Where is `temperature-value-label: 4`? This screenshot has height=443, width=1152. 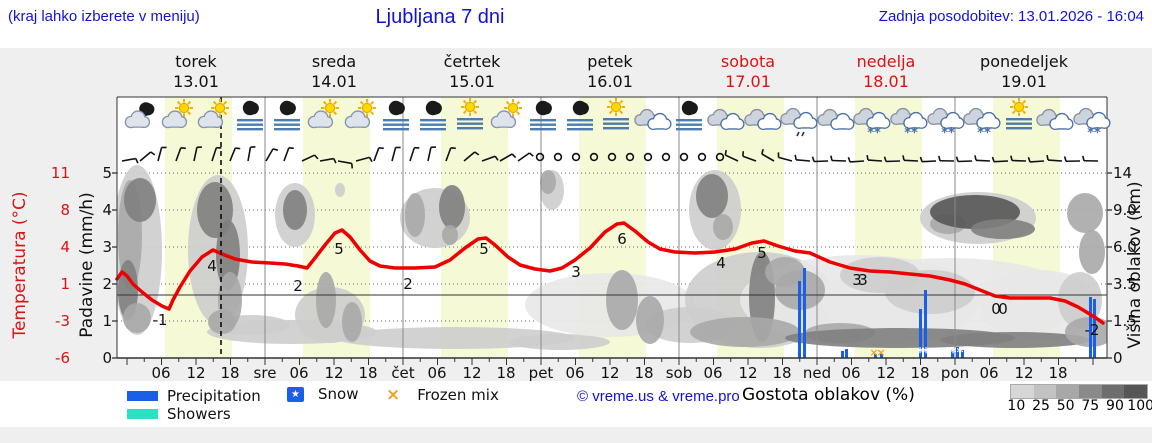 temperature-value-label: 4 is located at coordinates (721, 263).